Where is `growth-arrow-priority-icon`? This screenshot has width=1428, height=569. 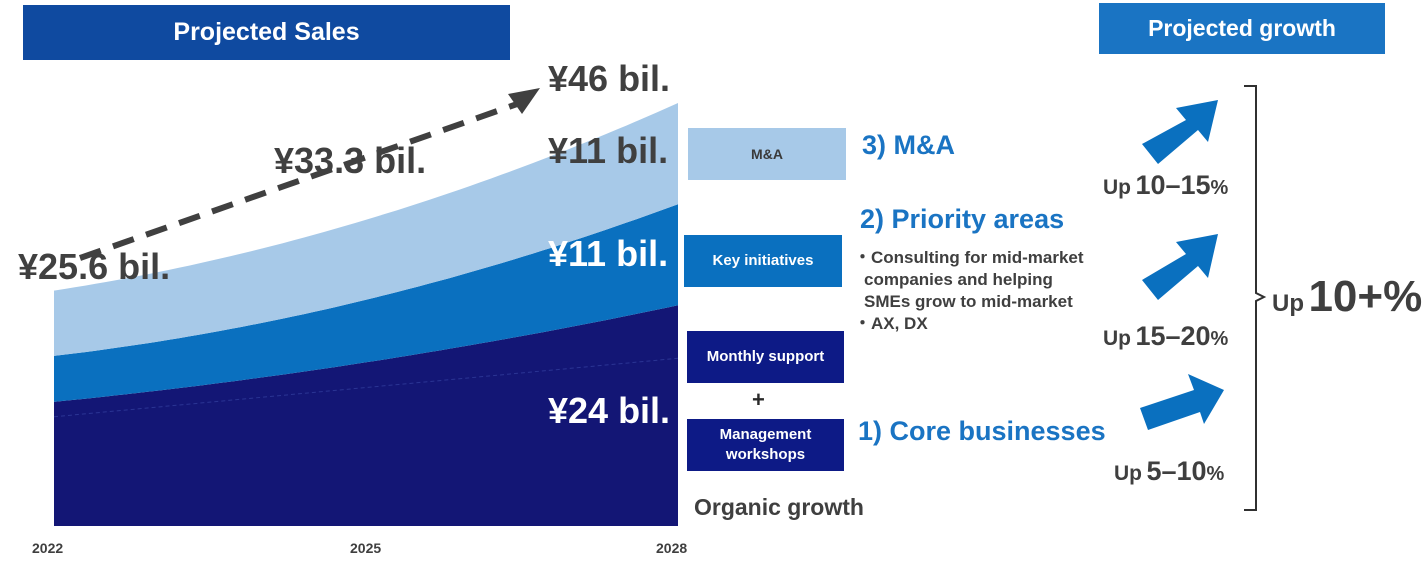 growth-arrow-priority-icon is located at coordinates (1180, 267).